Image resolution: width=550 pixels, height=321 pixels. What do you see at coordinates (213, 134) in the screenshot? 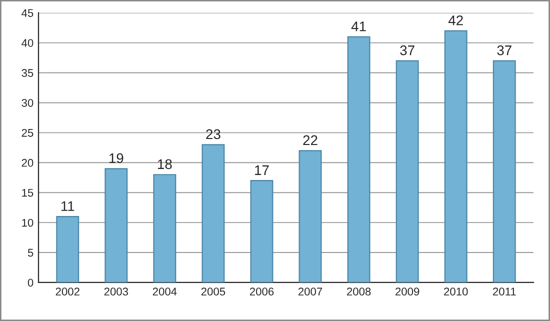
I see `data-label: 23` at bounding box center [213, 134].